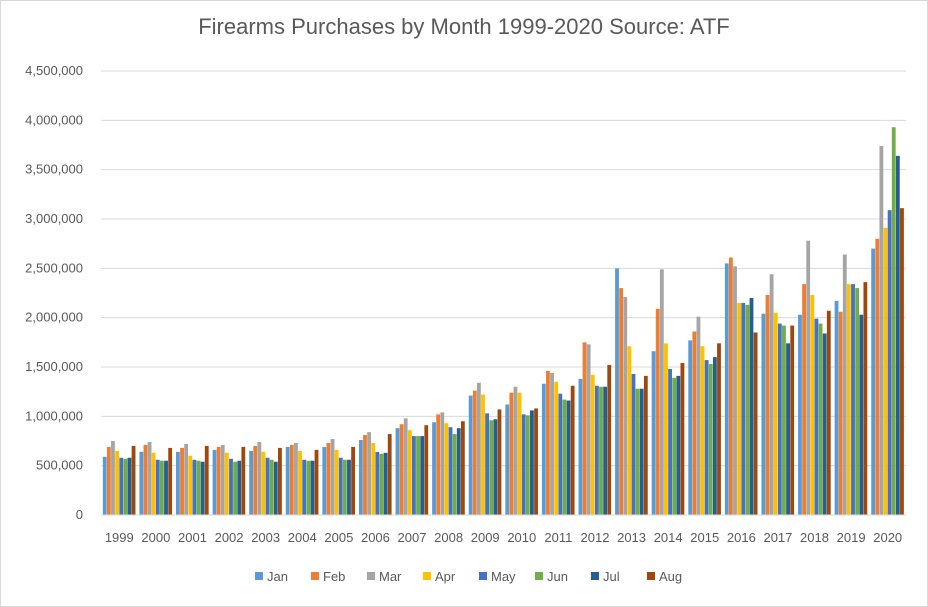  Describe the element at coordinates (694, 423) in the screenshot. I see `bar-feb-2015` at that location.